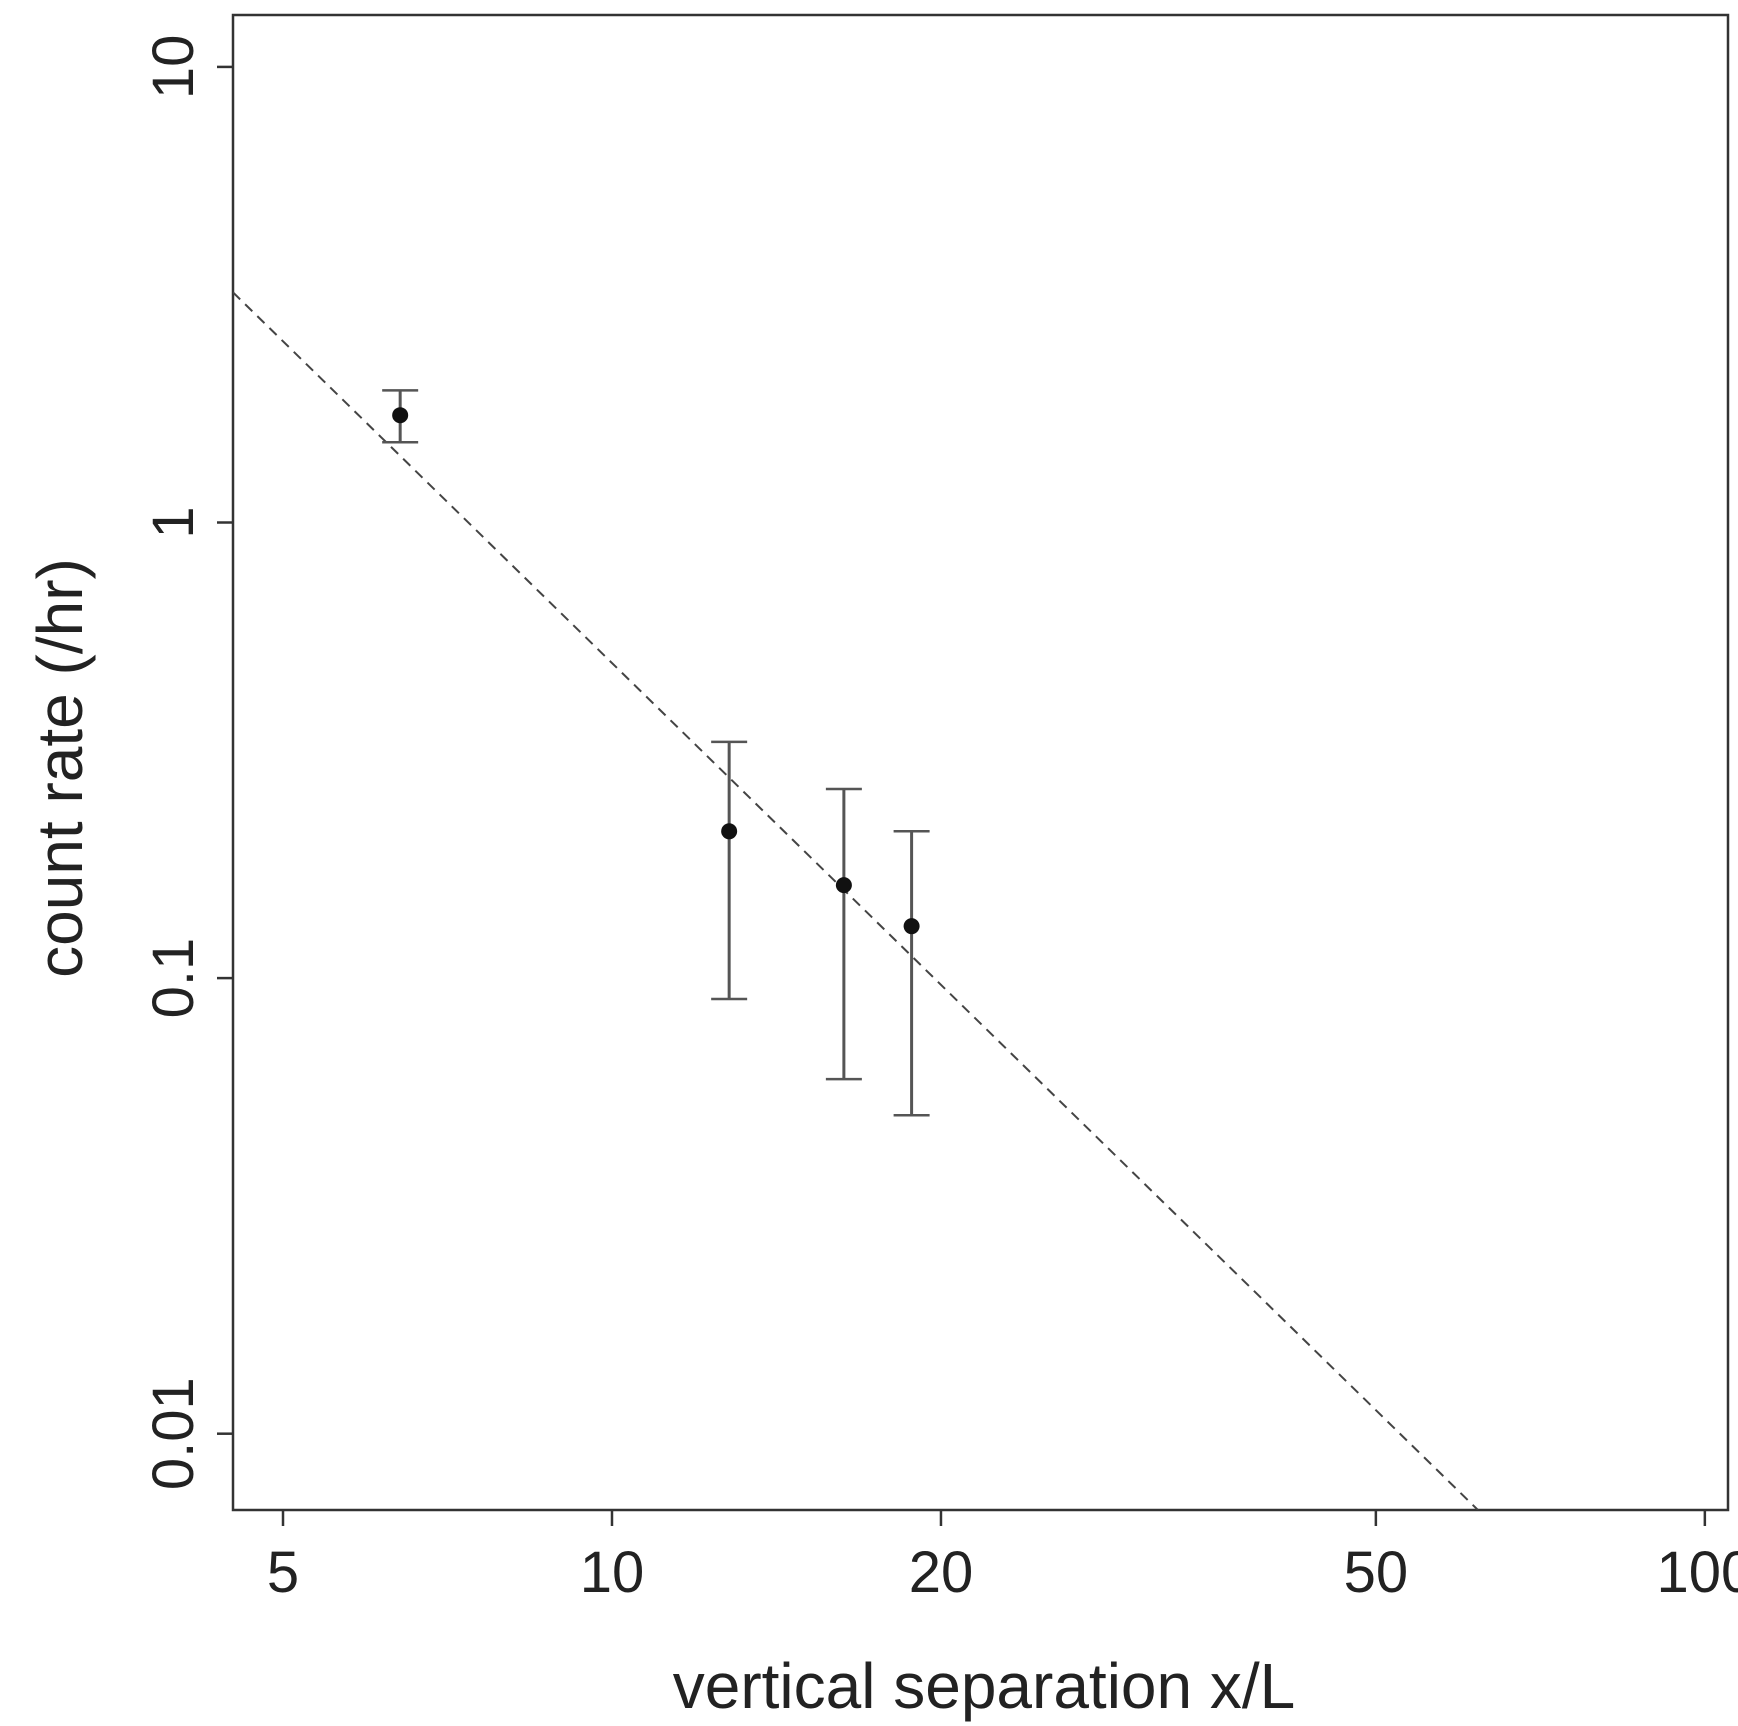  I want to click on error-bar-group, so click(656, 753).